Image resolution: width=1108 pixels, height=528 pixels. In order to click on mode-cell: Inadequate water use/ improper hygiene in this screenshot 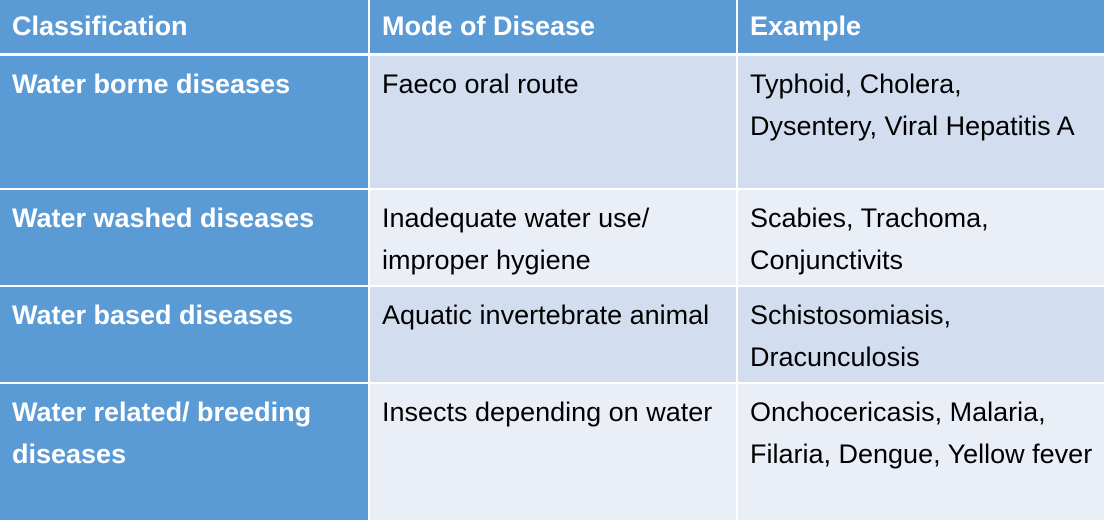, I will do `click(554, 238)`.